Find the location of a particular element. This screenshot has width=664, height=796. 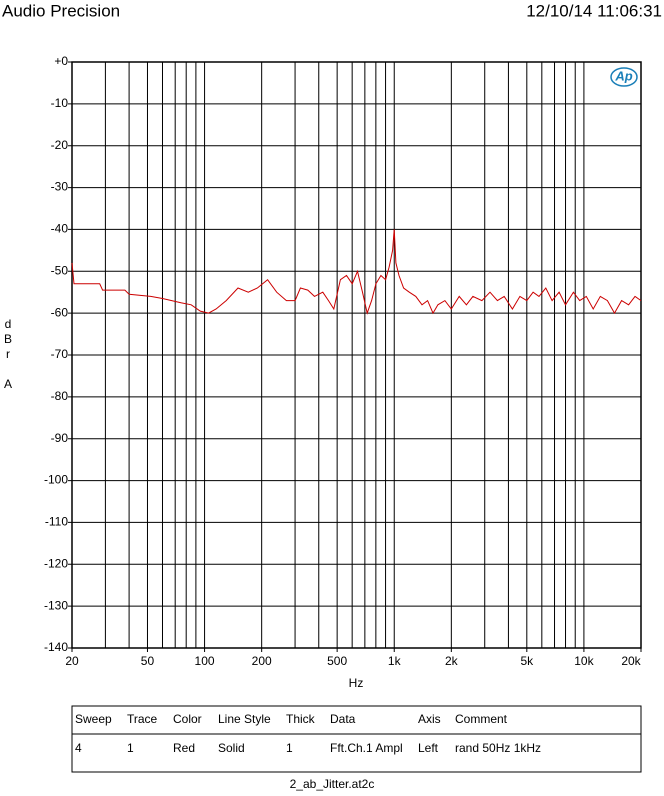

logo: Ap is located at coordinates (623, 75).